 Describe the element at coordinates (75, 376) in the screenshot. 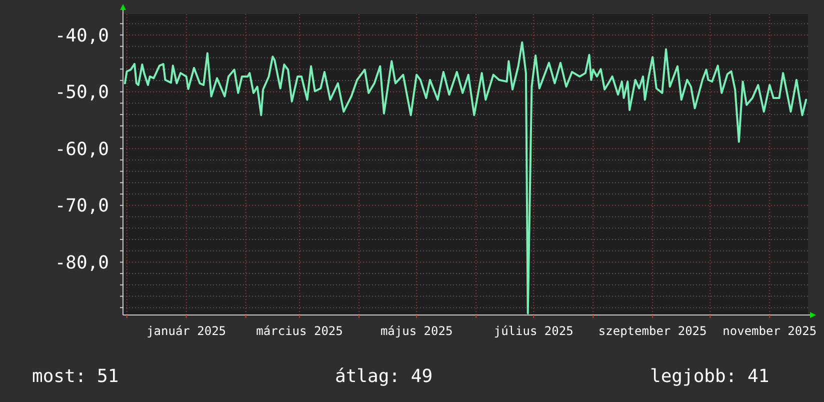

I see `text: most: 51` at that location.